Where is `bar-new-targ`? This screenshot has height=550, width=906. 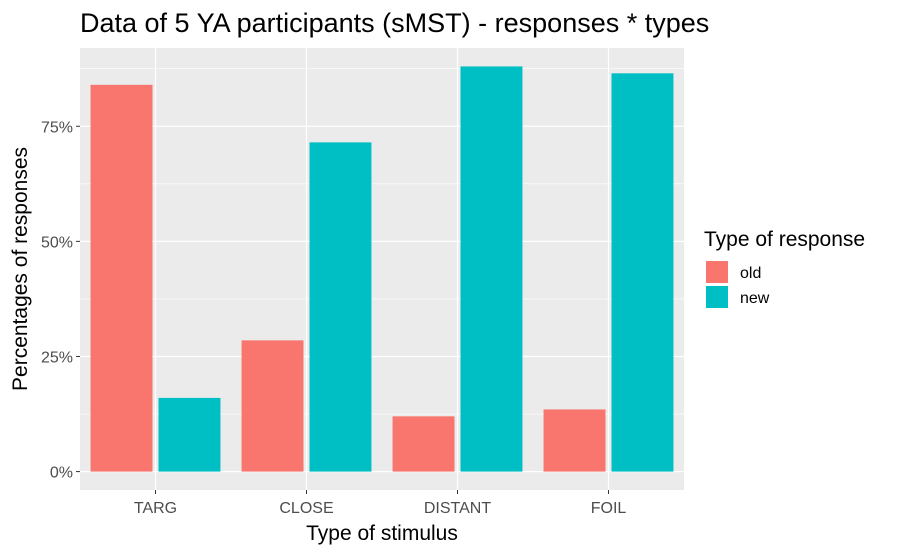 bar-new-targ is located at coordinates (189, 434).